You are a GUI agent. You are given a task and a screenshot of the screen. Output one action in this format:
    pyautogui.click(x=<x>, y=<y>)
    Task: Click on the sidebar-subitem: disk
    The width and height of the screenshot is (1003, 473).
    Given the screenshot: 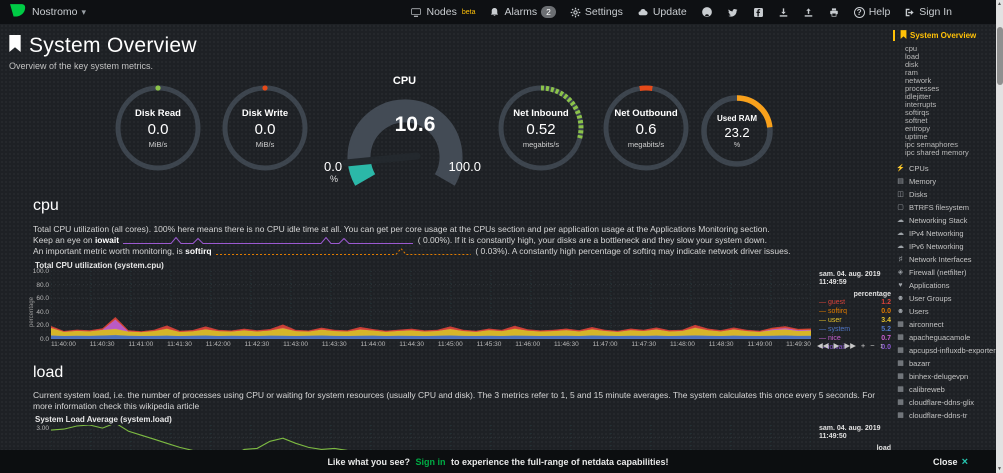 What is the action you would take?
    pyautogui.click(x=912, y=64)
    